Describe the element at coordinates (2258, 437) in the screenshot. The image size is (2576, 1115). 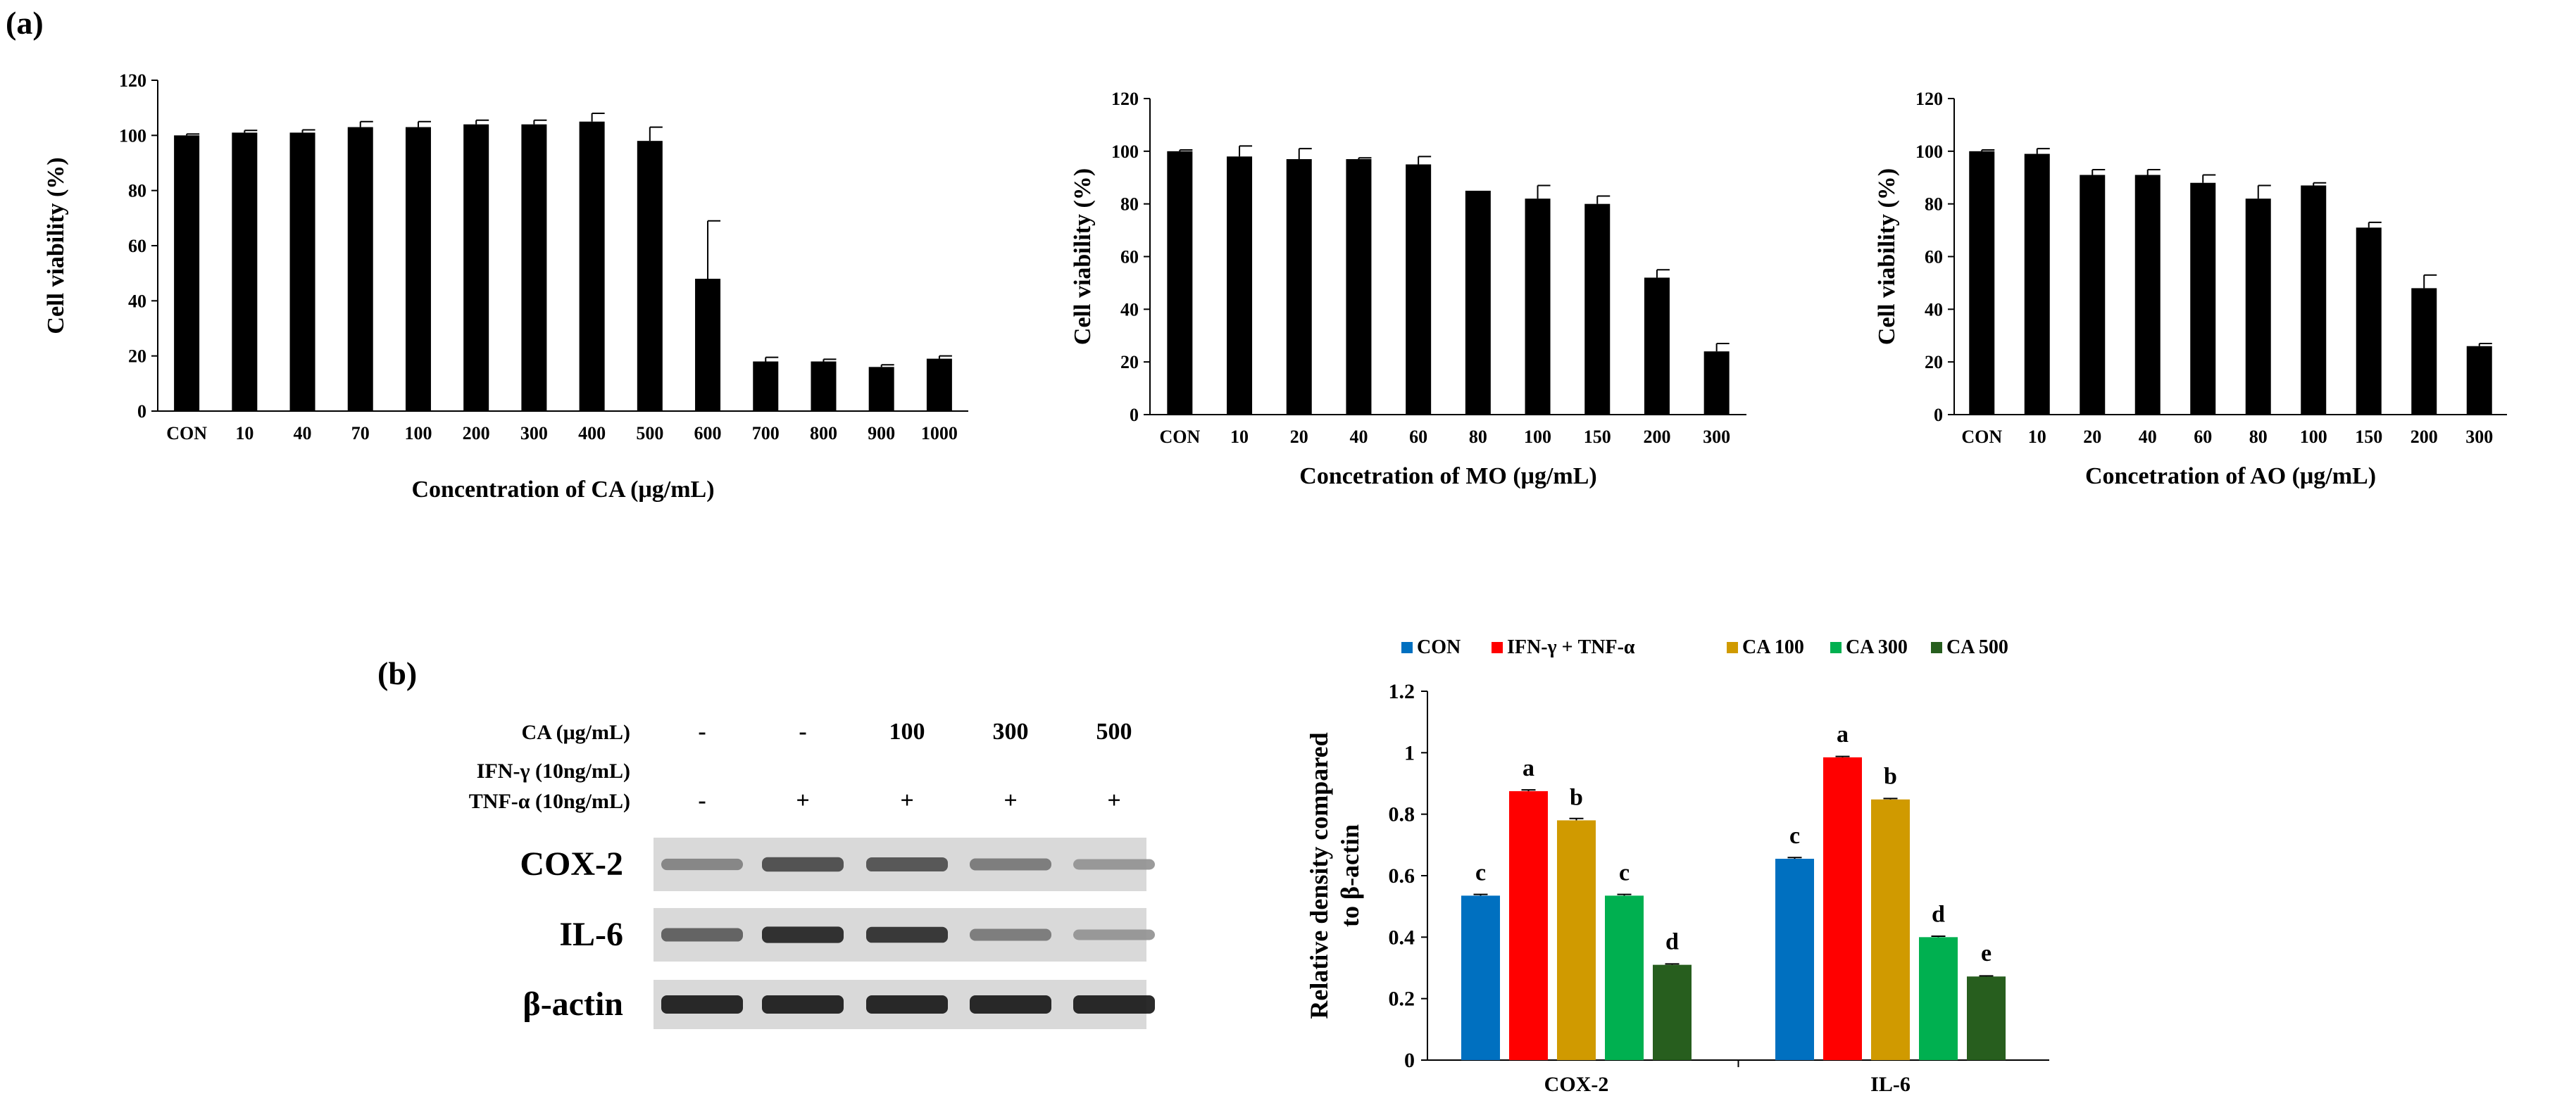
I see `x-tick-label: 80` at that location.